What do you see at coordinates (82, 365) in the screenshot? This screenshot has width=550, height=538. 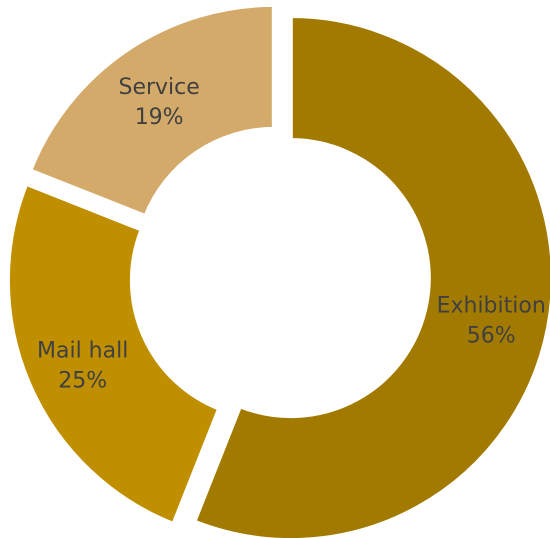 I see `slice-label-mail-hall: Mail hall 25%` at bounding box center [82, 365].